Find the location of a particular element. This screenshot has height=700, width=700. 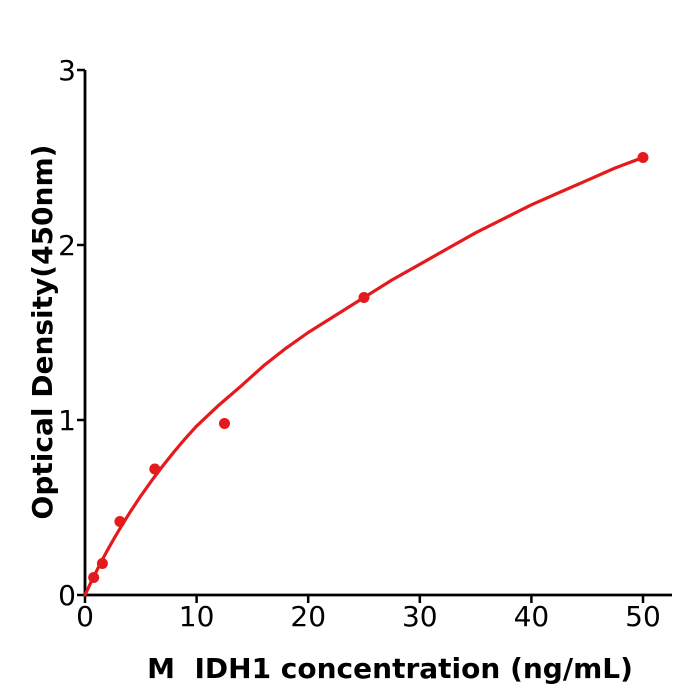

x-tick-label: 10 is located at coordinates (197, 616).